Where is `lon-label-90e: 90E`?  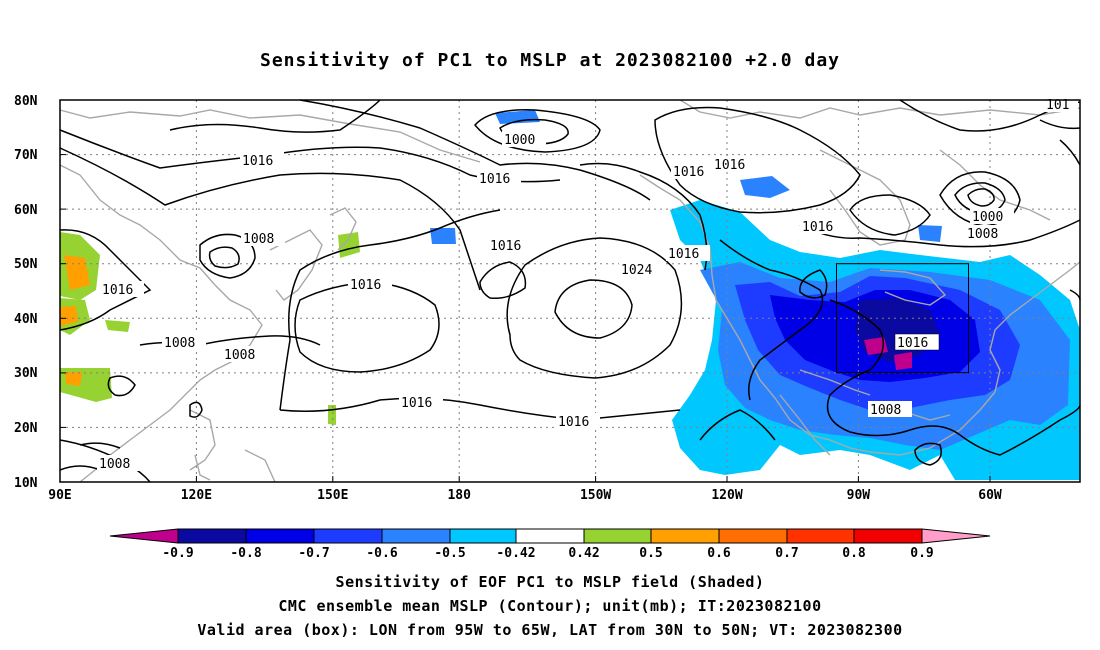
lon-label-90e: 90E is located at coordinates (59, 495).